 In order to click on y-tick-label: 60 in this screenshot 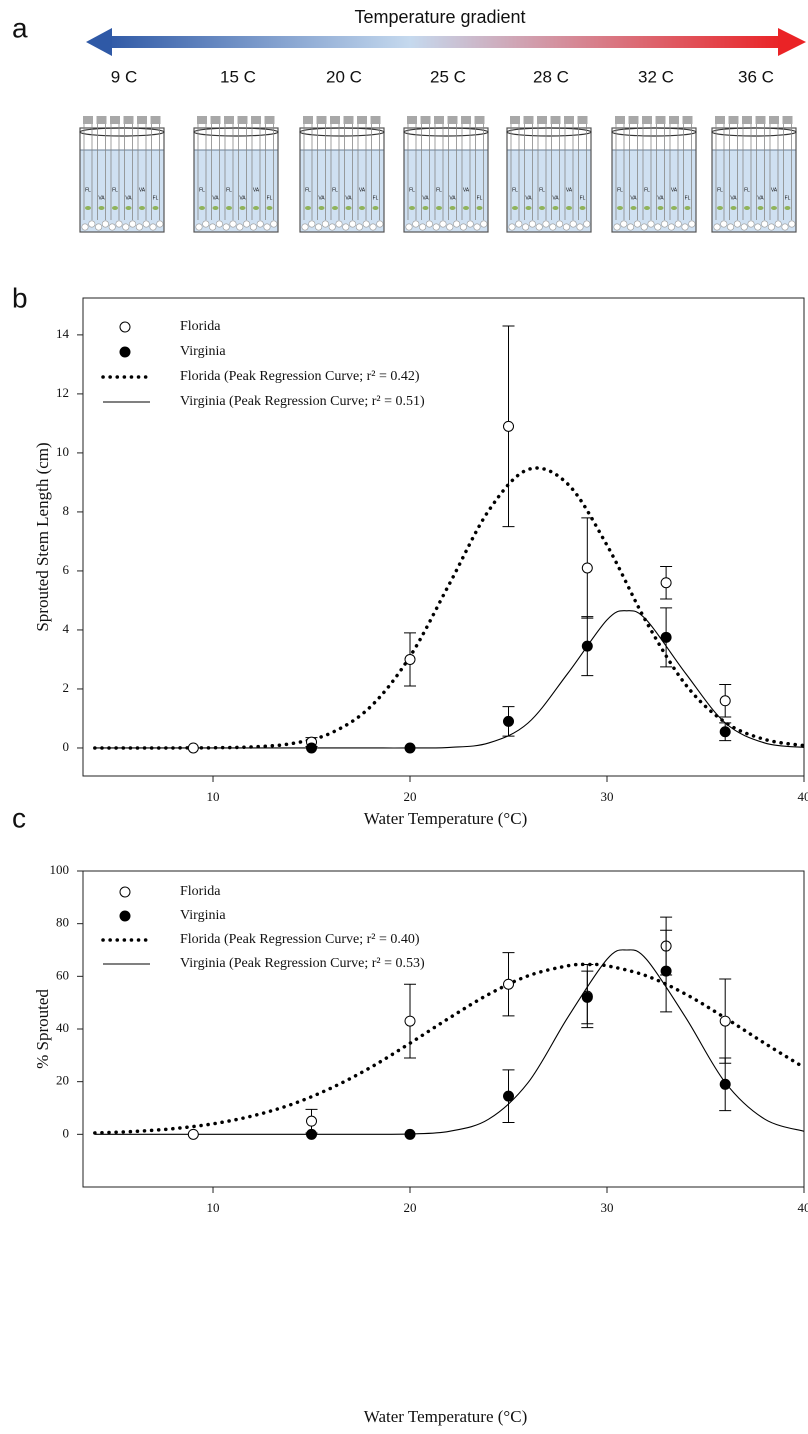, I will do `click(62, 974)`.